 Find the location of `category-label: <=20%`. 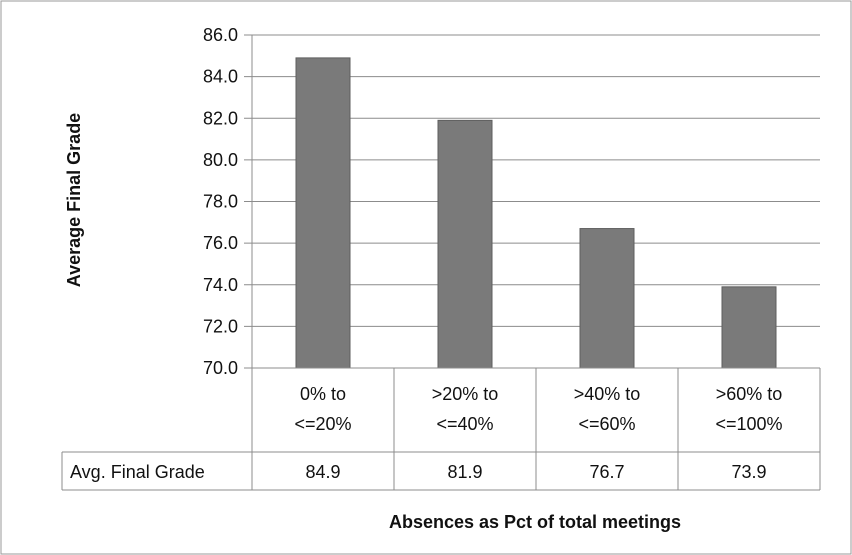

category-label: <=20% is located at coordinates (322, 424).